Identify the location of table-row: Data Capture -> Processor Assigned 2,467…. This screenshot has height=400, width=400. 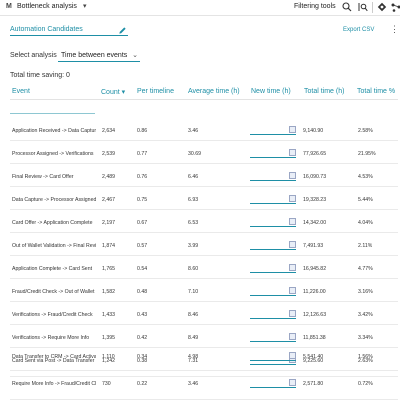
(204, 198).